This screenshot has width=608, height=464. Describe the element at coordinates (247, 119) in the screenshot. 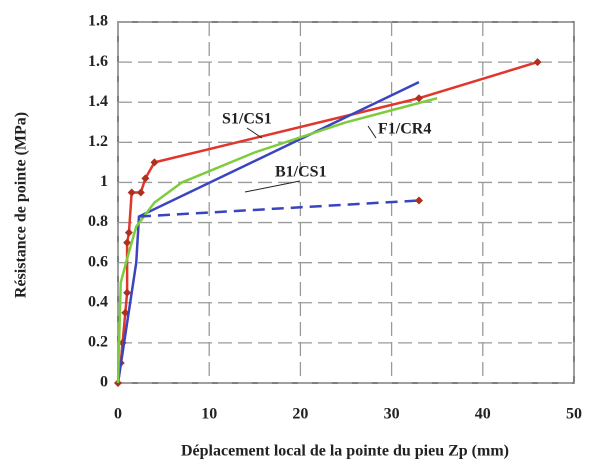

I see `series-label: S1/CS1` at that location.